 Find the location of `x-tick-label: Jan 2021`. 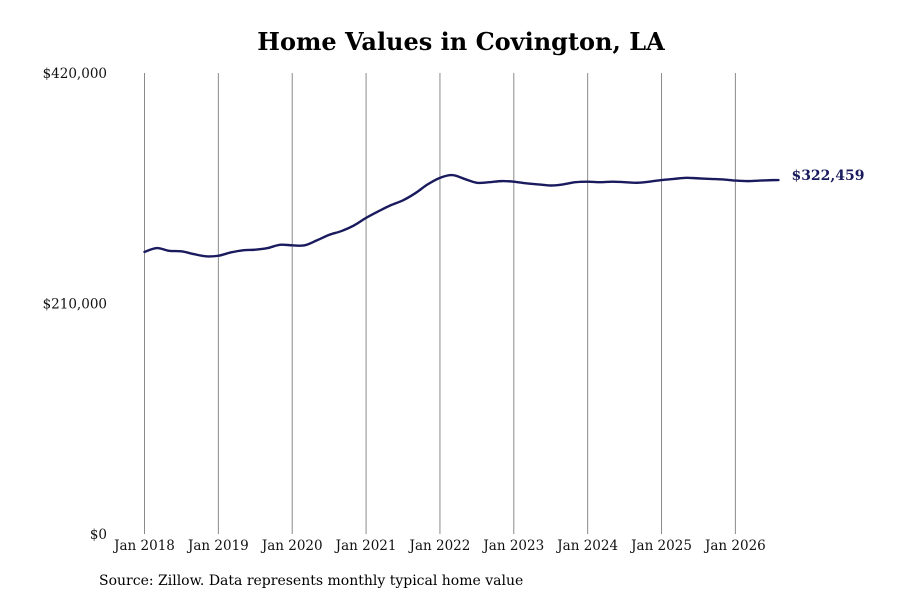

x-tick-label: Jan 2021 is located at coordinates (365, 546).